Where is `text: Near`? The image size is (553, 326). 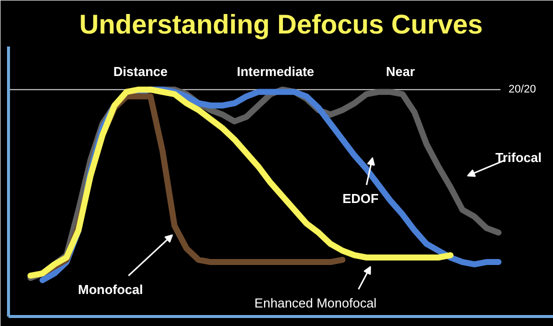 text: Near is located at coordinates (400, 71).